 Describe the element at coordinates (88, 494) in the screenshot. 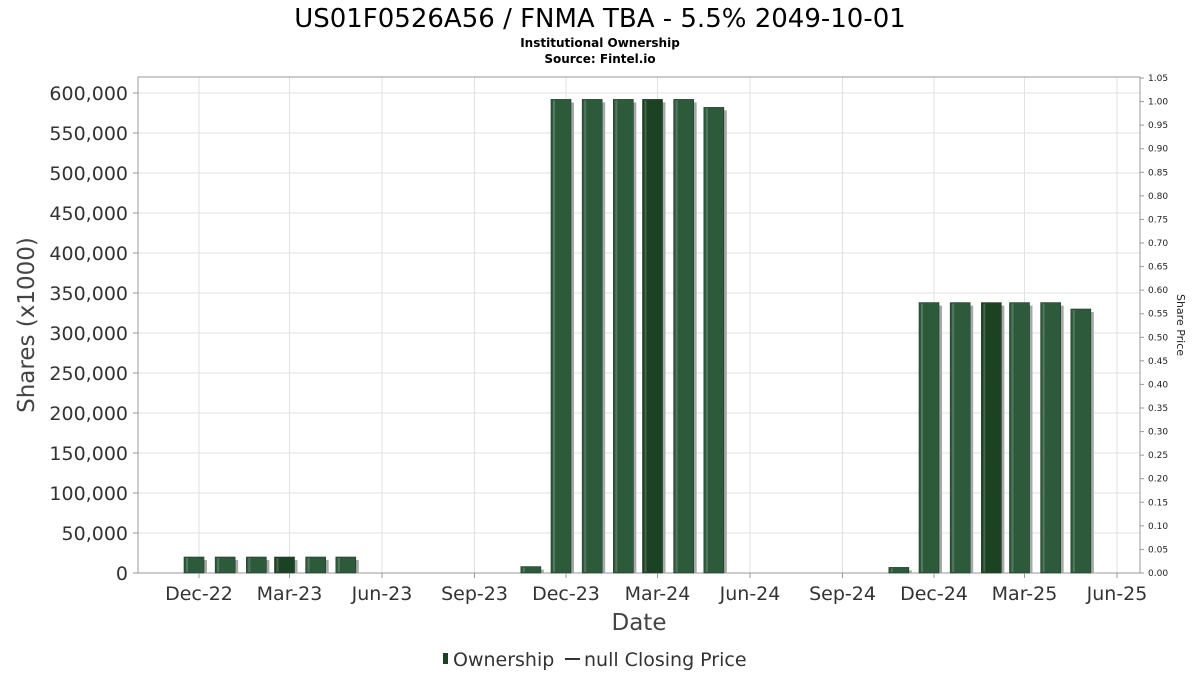

I see `y-tick-label: 100,000` at that location.